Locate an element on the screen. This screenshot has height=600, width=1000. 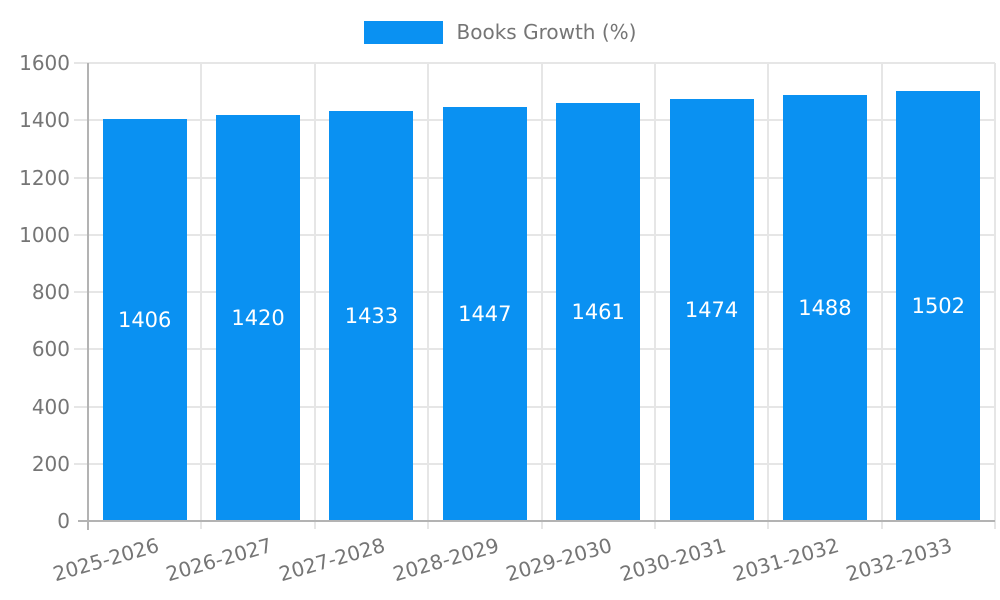
bar-value-label: 1474 is located at coordinates (711, 310).